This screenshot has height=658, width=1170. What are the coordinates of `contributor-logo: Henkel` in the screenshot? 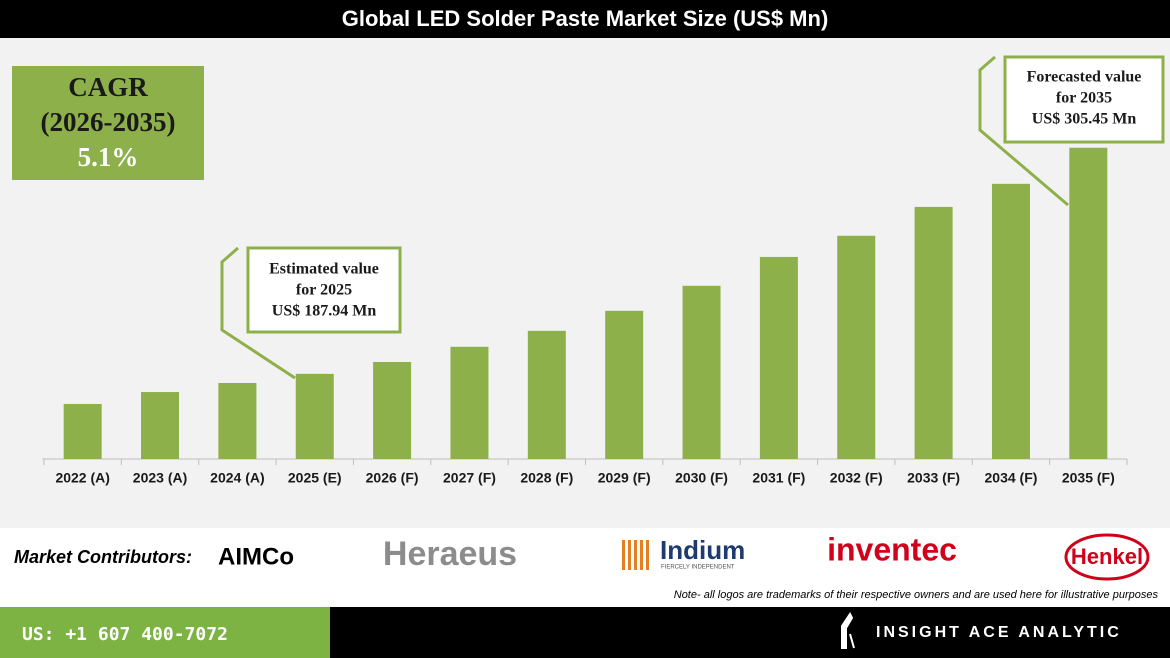 It's located at (1107, 556).